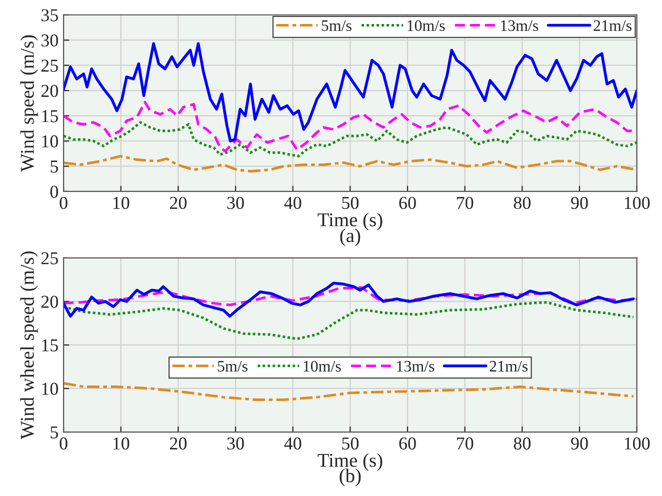 The width and height of the screenshot is (662, 496). I want to click on y-axis-title: Wind wheel speed (m/s), so click(29, 345).